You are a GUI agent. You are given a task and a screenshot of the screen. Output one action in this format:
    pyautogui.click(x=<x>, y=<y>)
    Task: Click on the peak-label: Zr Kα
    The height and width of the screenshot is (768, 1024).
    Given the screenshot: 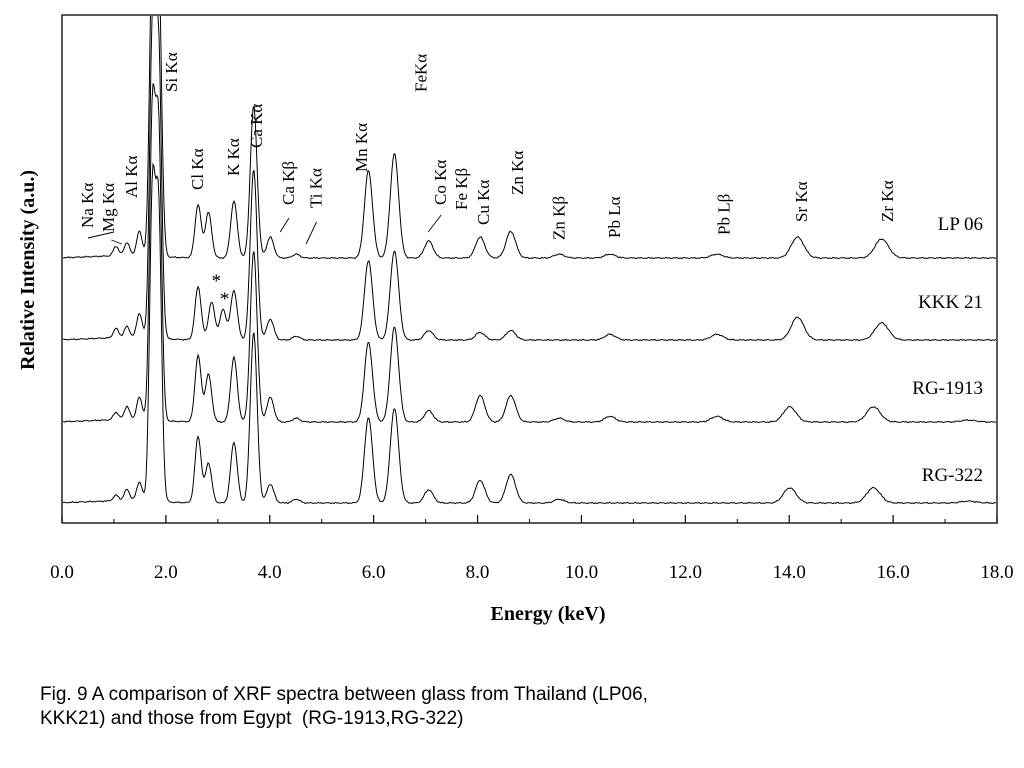 What is the action you would take?
    pyautogui.click(x=887, y=201)
    